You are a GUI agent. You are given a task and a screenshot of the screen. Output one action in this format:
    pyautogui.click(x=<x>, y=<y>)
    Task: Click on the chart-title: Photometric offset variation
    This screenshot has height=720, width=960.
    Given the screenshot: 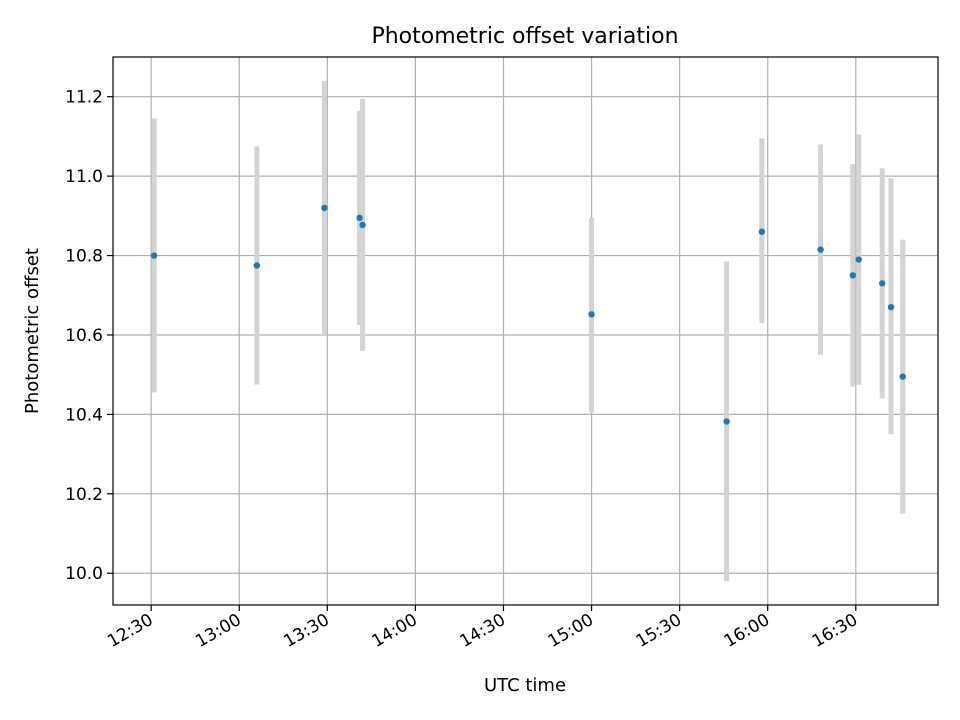 What is the action you would take?
    pyautogui.click(x=524, y=36)
    